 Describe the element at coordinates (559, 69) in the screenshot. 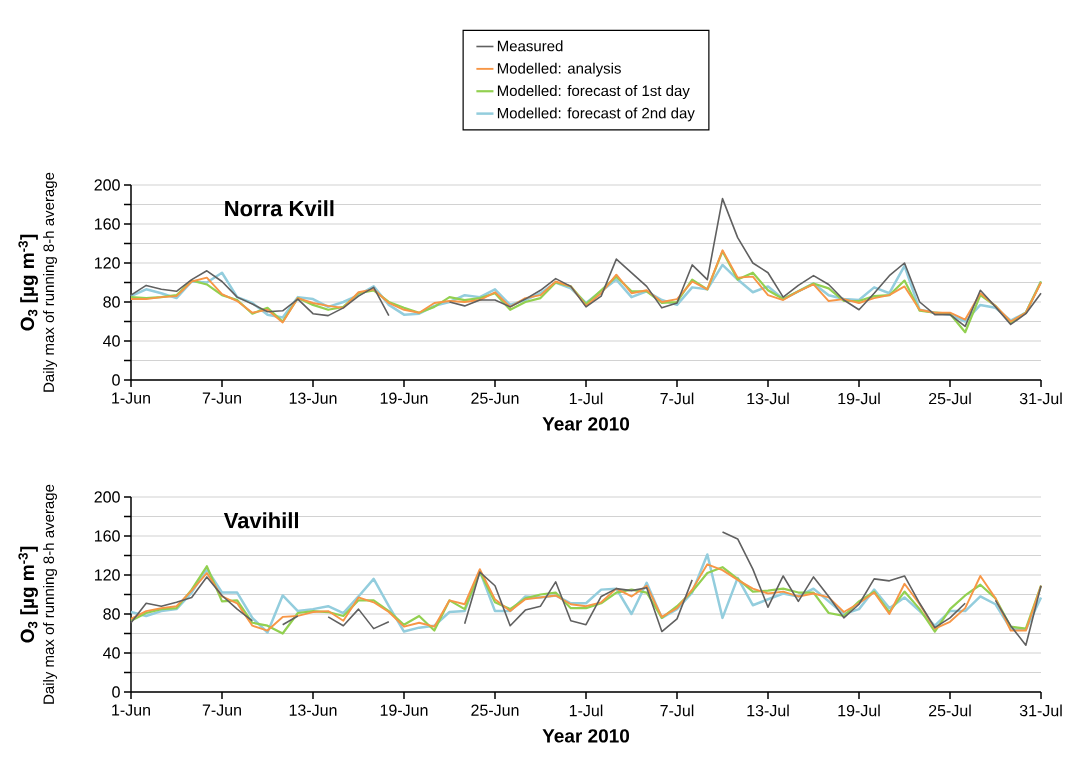

I see `legend-label: Modelled: analysis` at that location.